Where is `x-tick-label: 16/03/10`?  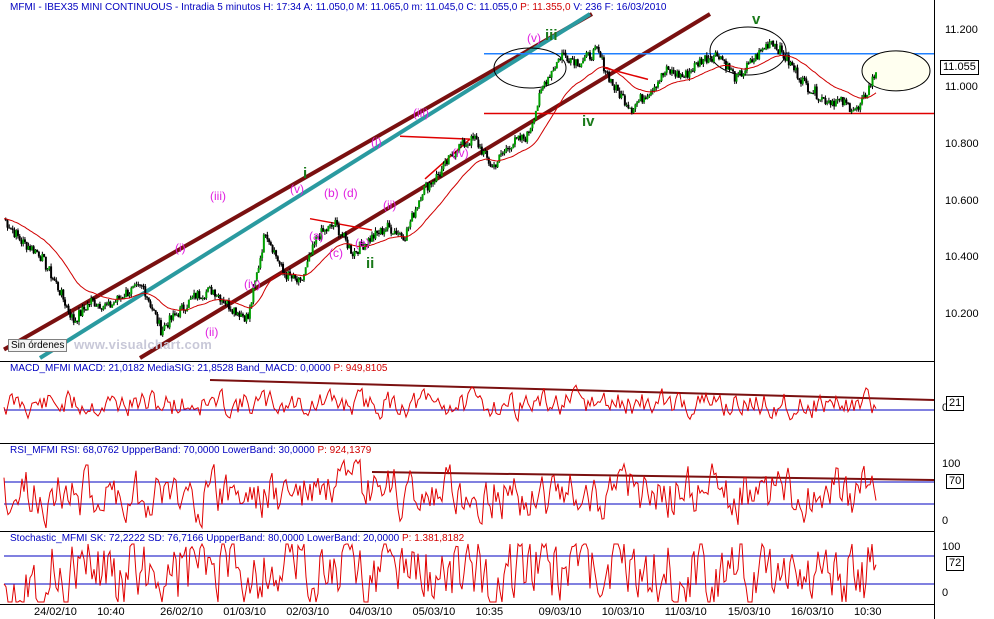 x-tick-label: 16/03/10 is located at coordinates (812, 612).